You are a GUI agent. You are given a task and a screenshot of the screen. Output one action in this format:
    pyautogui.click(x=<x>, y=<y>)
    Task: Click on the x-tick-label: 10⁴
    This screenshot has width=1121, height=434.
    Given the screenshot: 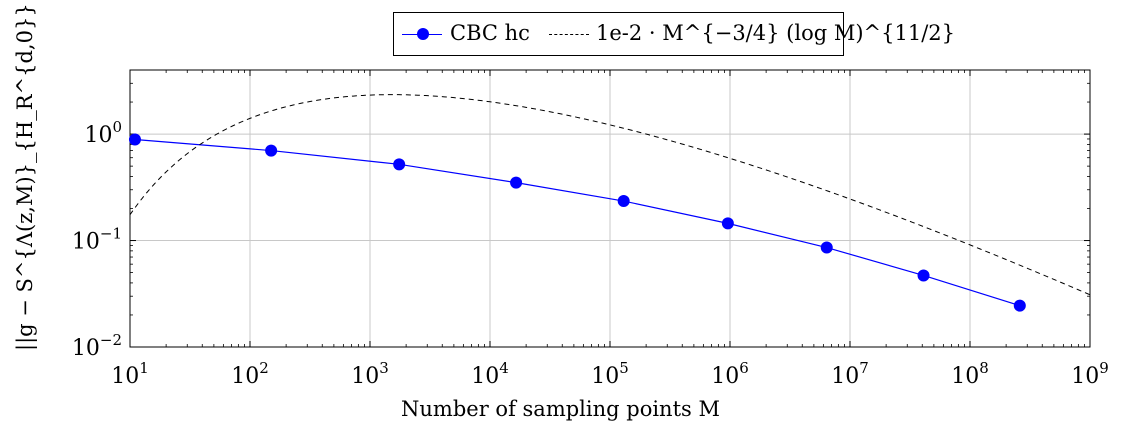 What is the action you would take?
    pyautogui.click(x=490, y=374)
    